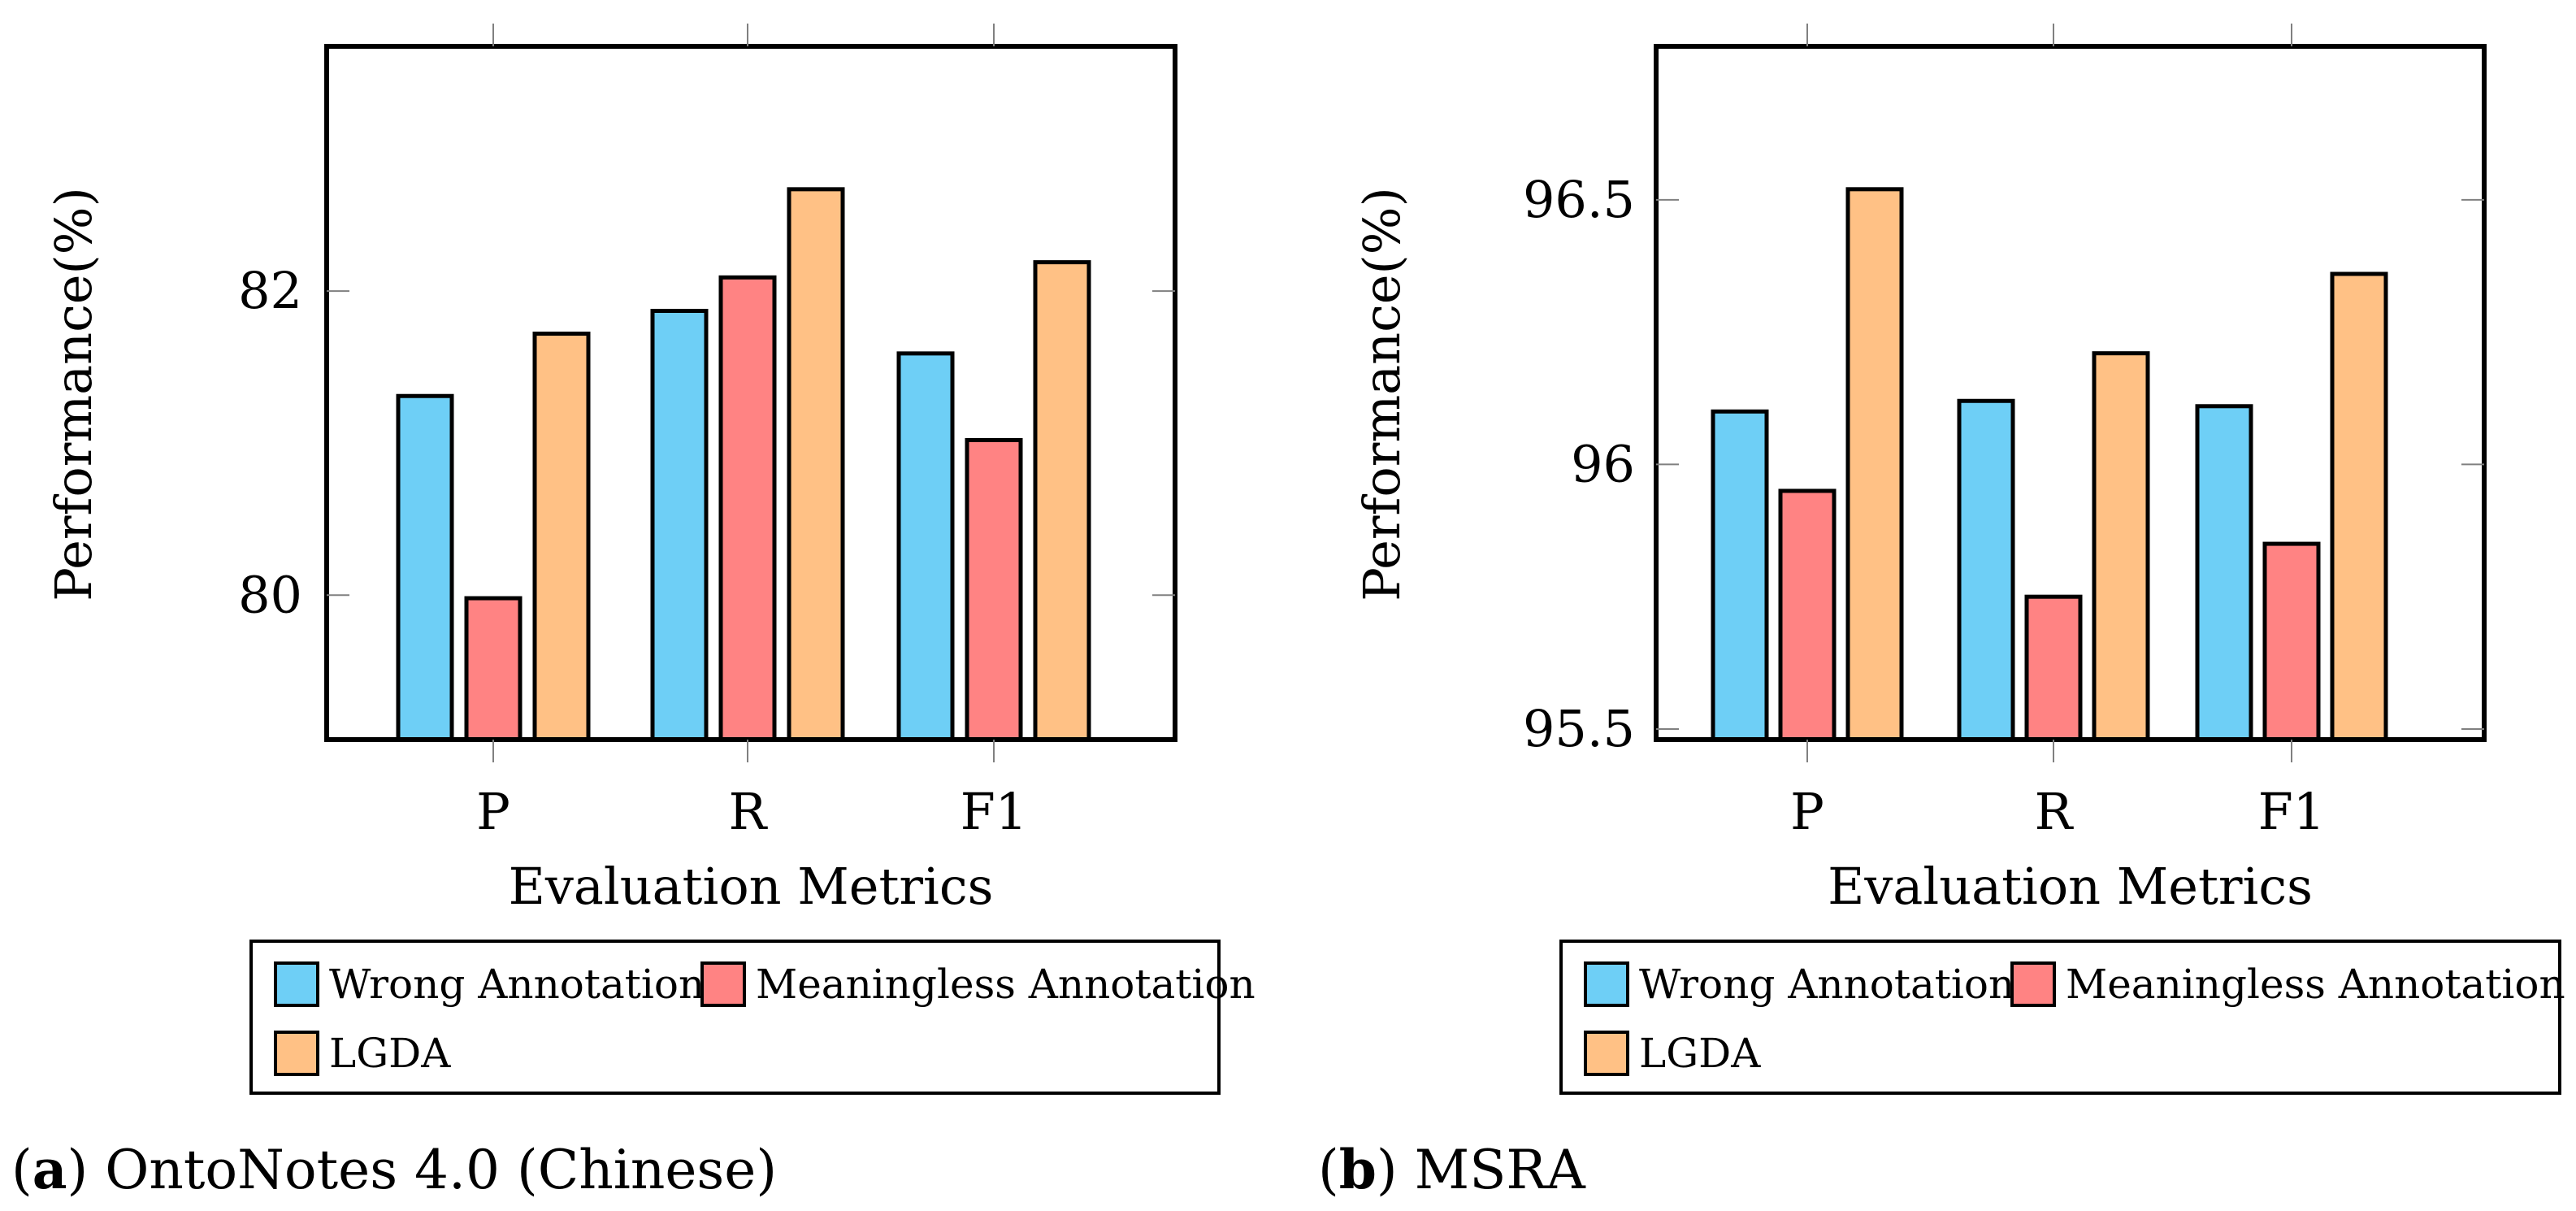 The width and height of the screenshot is (2576, 1211). I want to click on panel-b-legend-swatch-wrong, so click(1606, 984).